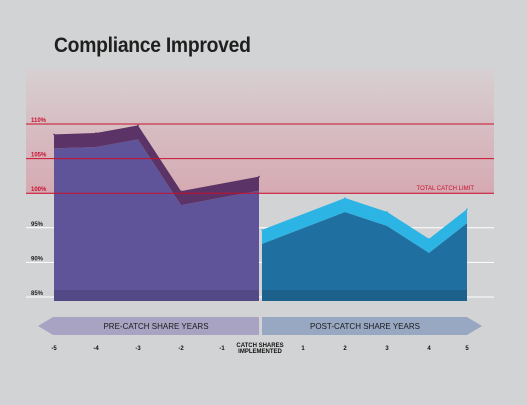  Describe the element at coordinates (467, 349) in the screenshot. I see `x-tick-label: 5` at that location.